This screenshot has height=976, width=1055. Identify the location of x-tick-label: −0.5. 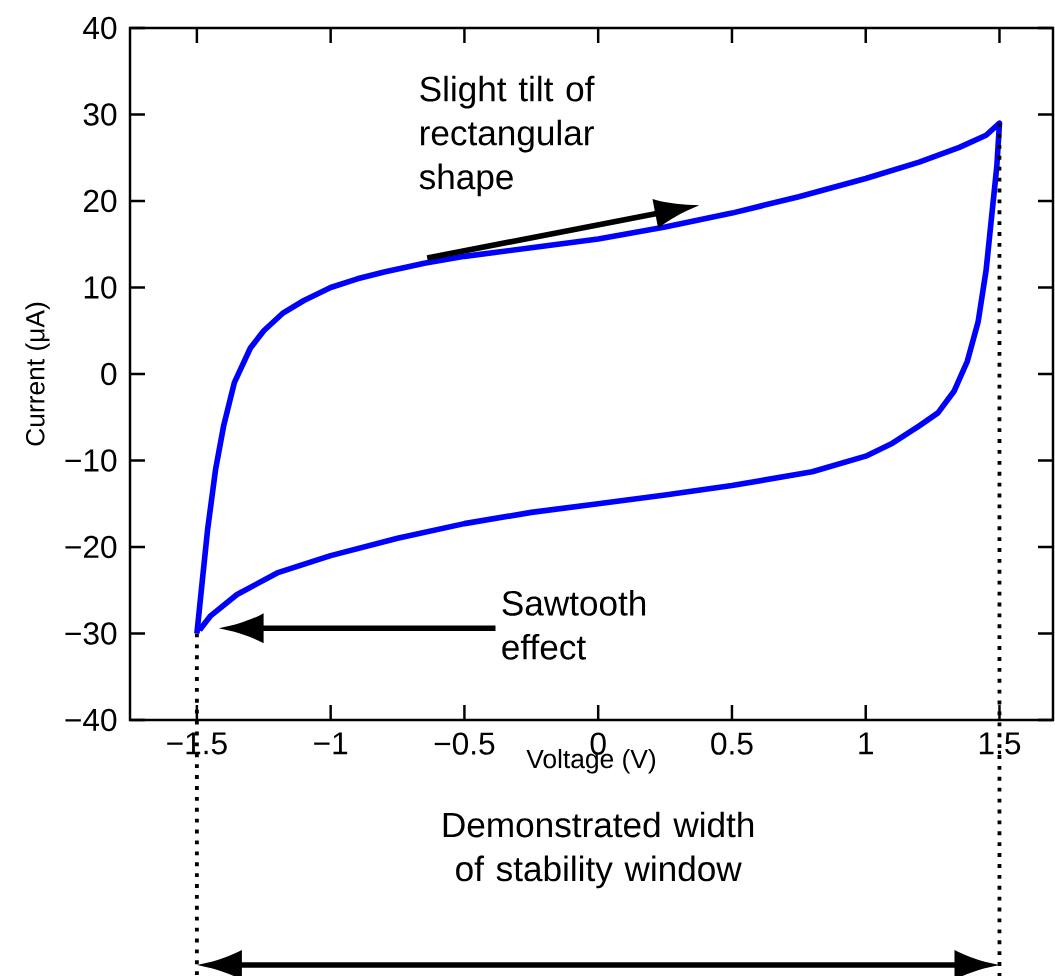
(464, 743).